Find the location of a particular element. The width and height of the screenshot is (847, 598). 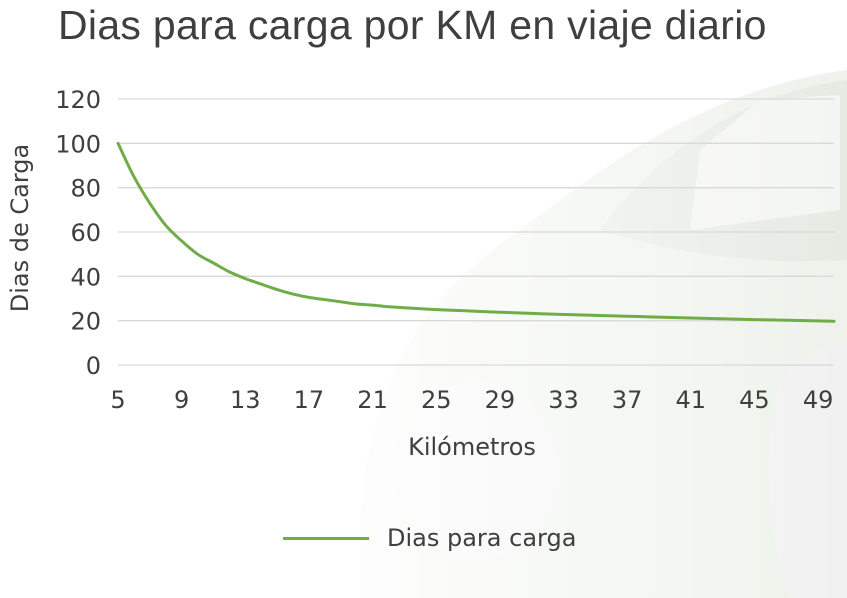

y-axis-label: Dias de Carga is located at coordinates (20, 228).